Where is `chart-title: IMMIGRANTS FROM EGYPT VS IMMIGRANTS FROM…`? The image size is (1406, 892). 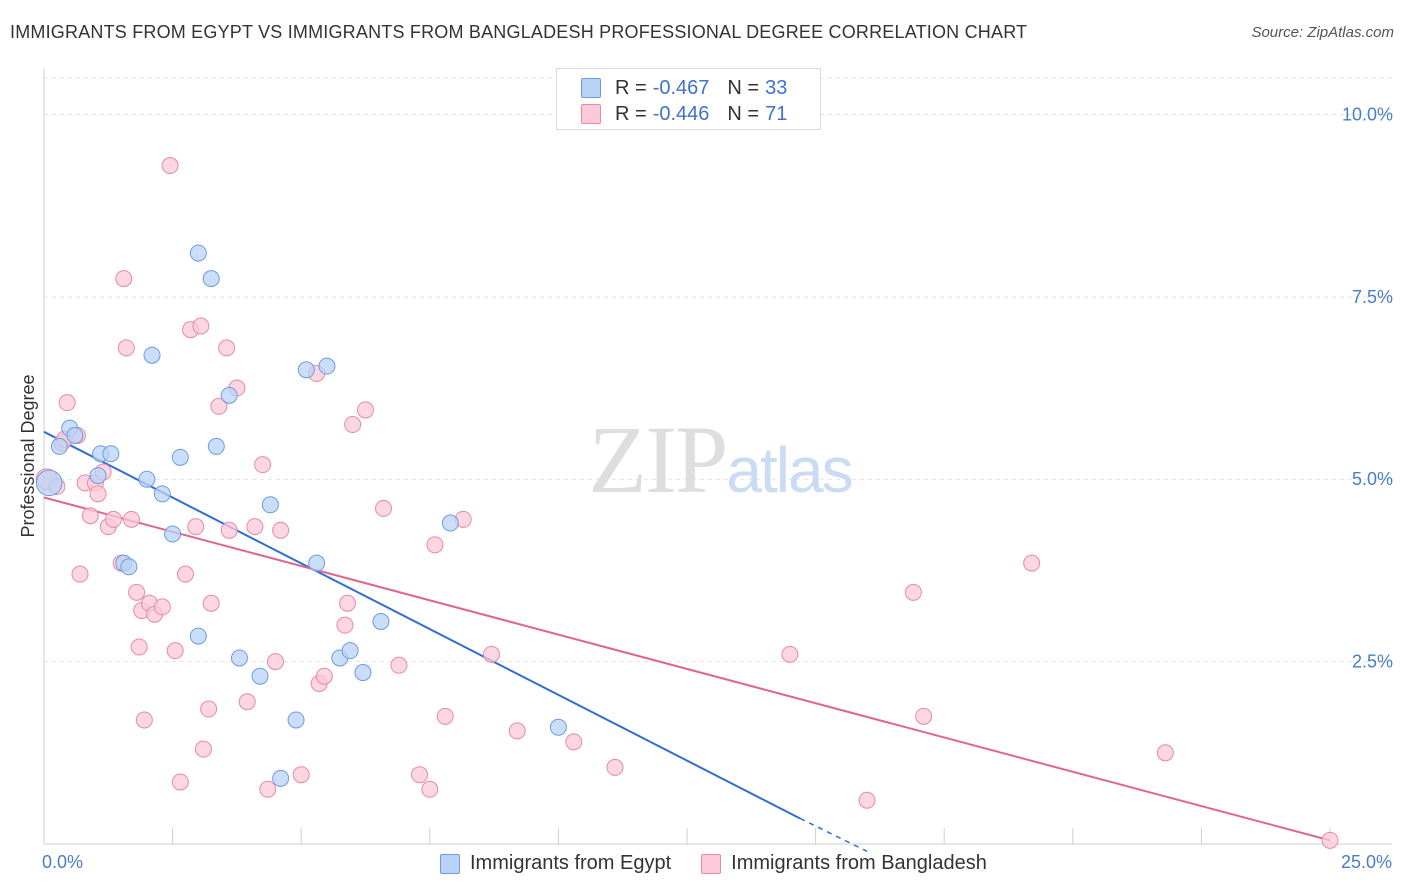
chart-title: IMMIGRANTS FROM EGYPT VS IMMIGRANTS FROM… is located at coordinates (519, 32).